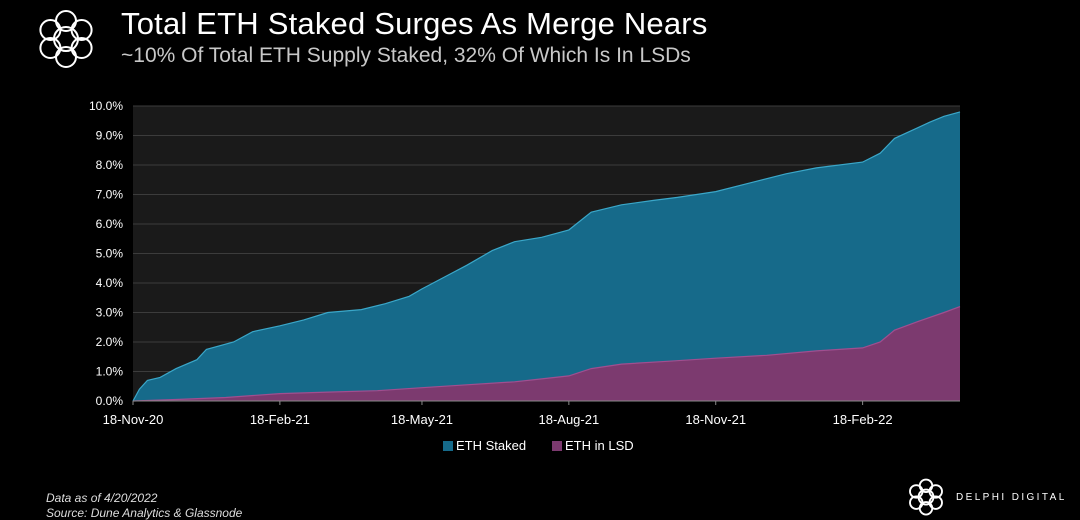 This screenshot has width=1080, height=520. Describe the element at coordinates (110, 283) in the screenshot. I see `y-tick-label-4: 4.0%` at that location.